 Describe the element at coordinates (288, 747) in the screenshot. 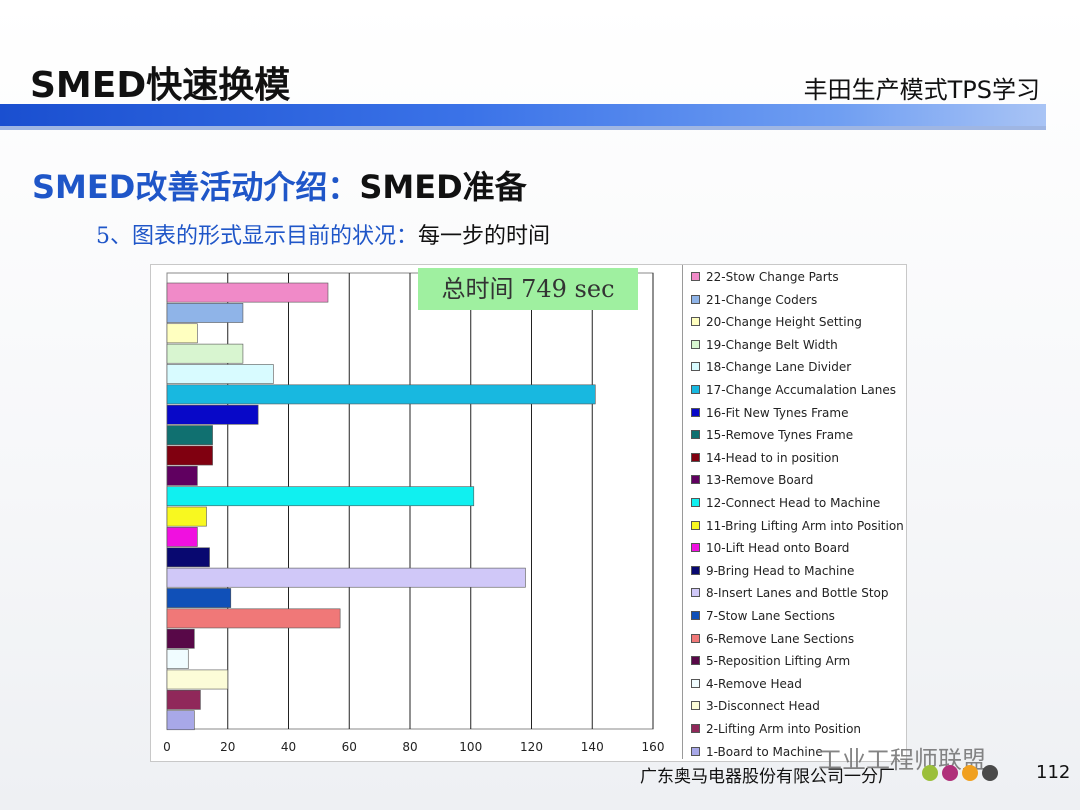

I see `x-tick-label: 40` at that location.